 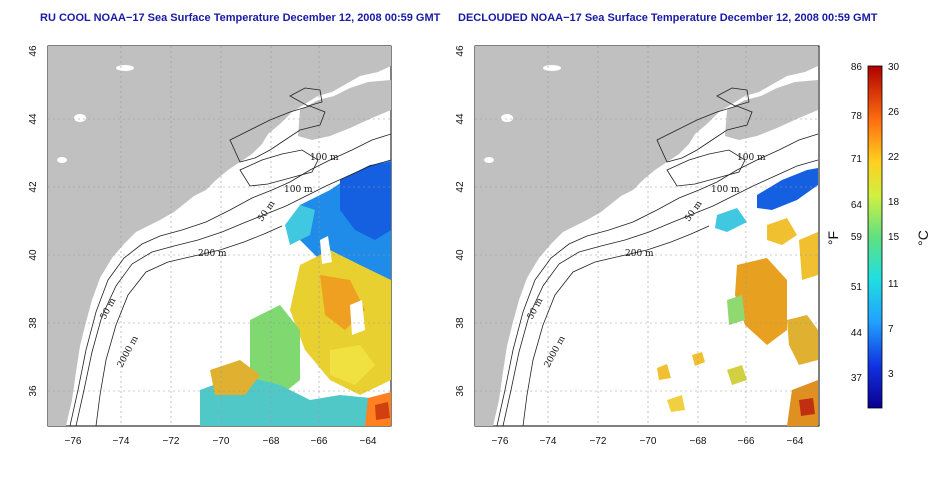 I want to click on colorbar-celsius-tick: 15, so click(x=894, y=237).